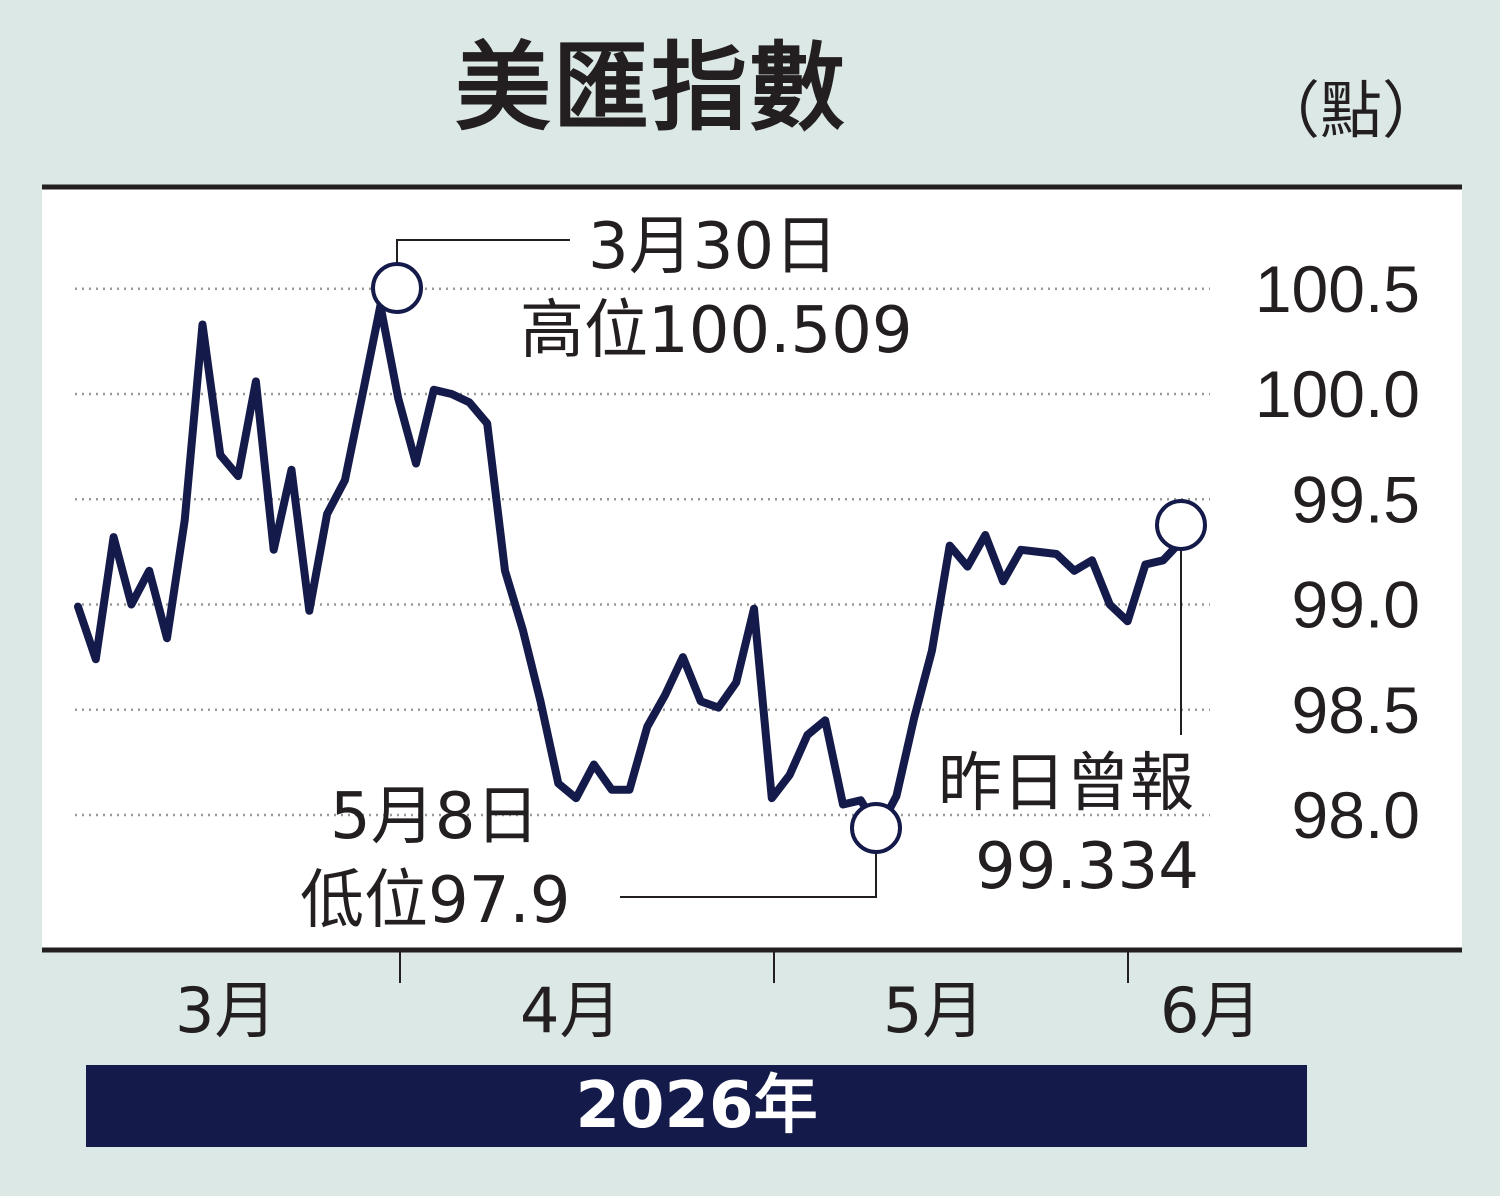 The height and width of the screenshot is (1196, 1500). I want to click on high-value-label: 高位100.509, so click(716, 331).